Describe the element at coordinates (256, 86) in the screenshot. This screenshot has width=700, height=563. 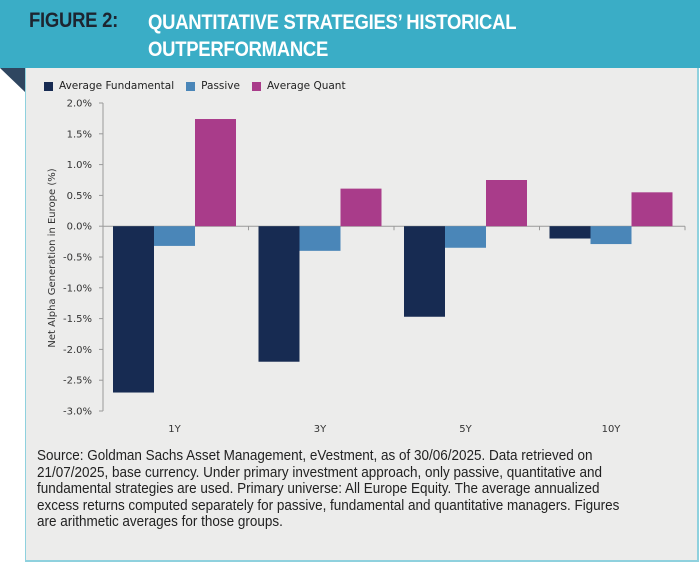
I see `legend-swatch-quant` at that location.